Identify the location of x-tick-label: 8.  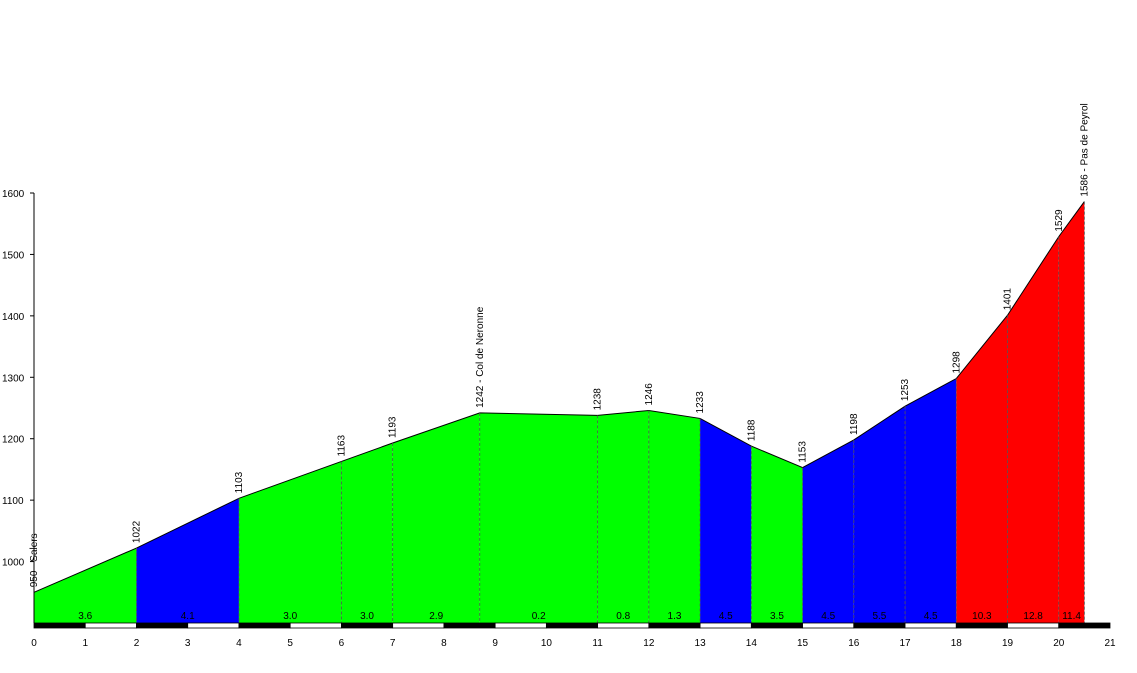
(444, 643).